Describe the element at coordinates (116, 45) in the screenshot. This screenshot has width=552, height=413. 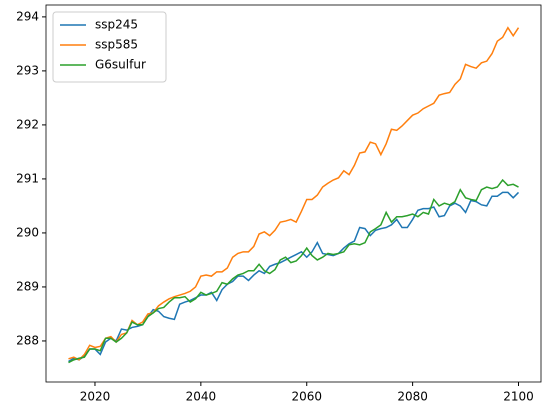
I see `legend-label: ssp585` at that location.